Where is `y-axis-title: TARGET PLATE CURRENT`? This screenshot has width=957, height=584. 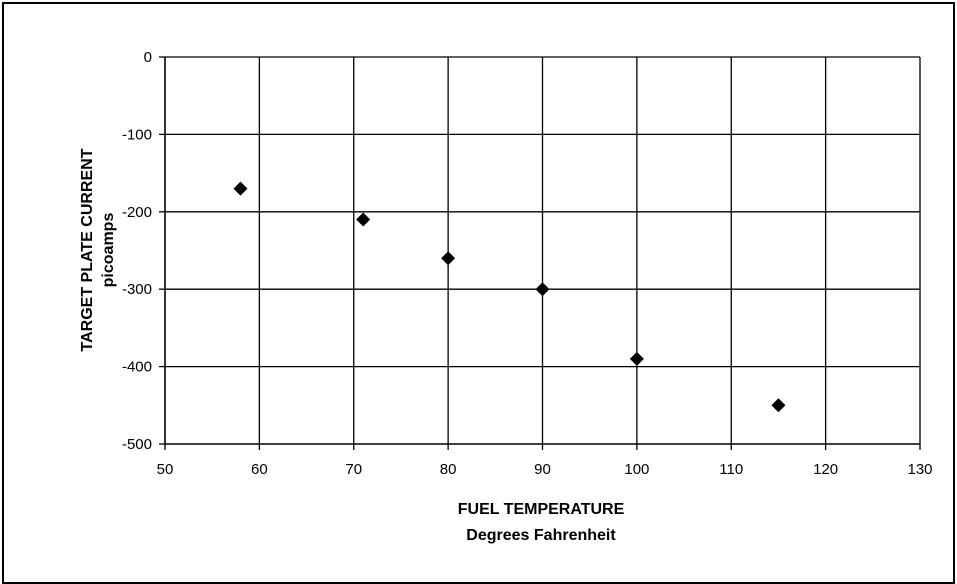
y-axis-title: TARGET PLATE CURRENT is located at coordinates (87, 249).